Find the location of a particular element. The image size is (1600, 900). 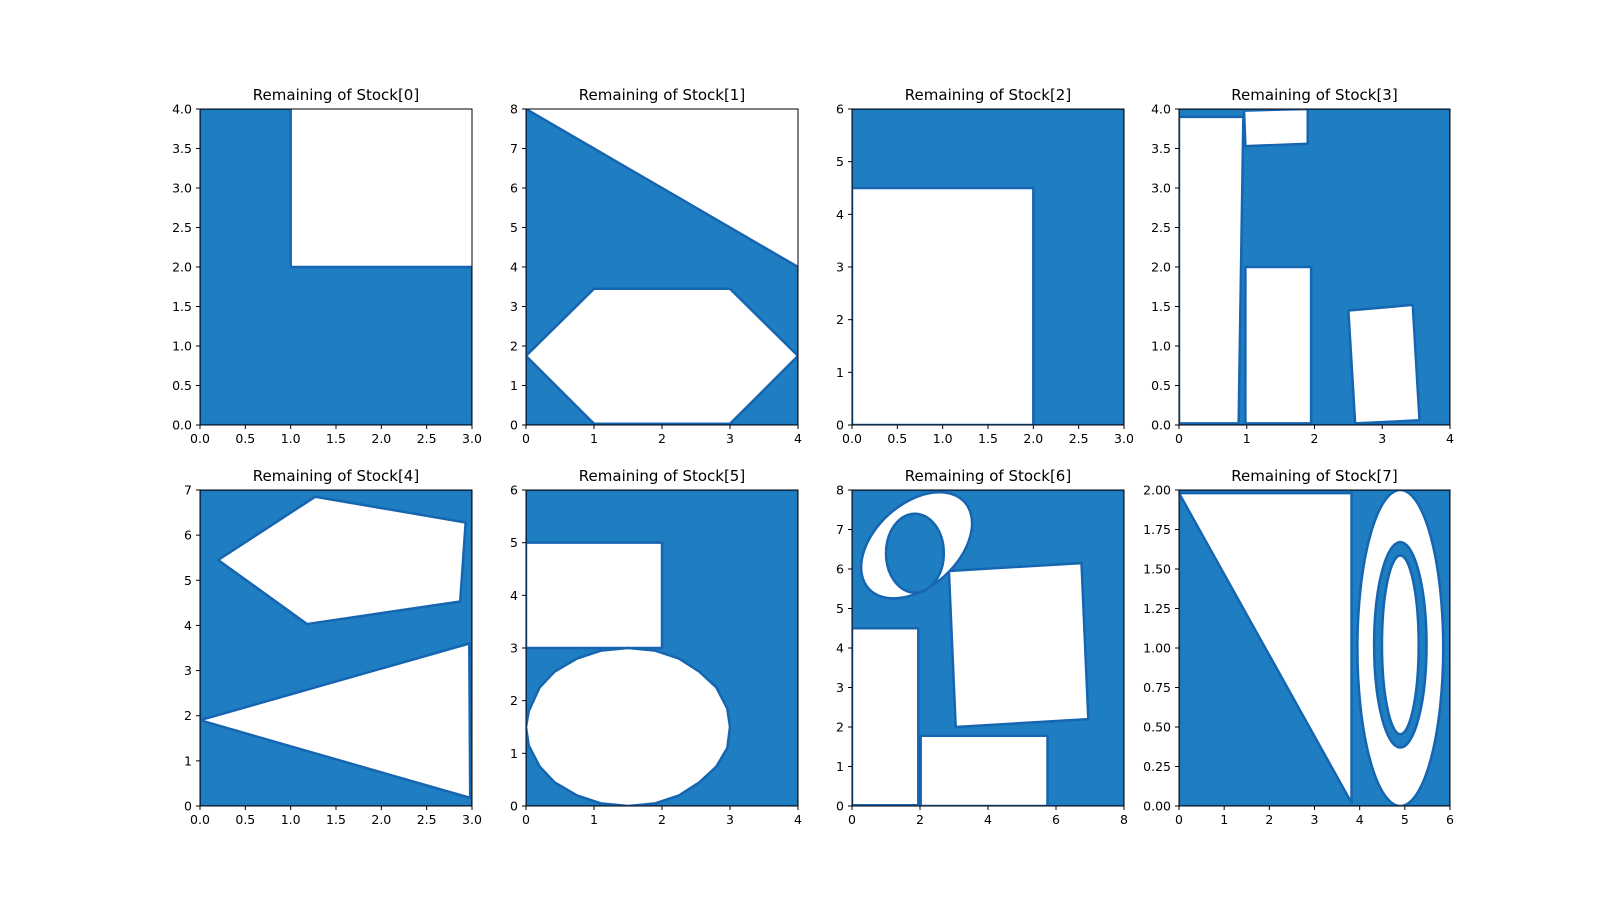

x-tick-label: 5 is located at coordinates (1405, 819).